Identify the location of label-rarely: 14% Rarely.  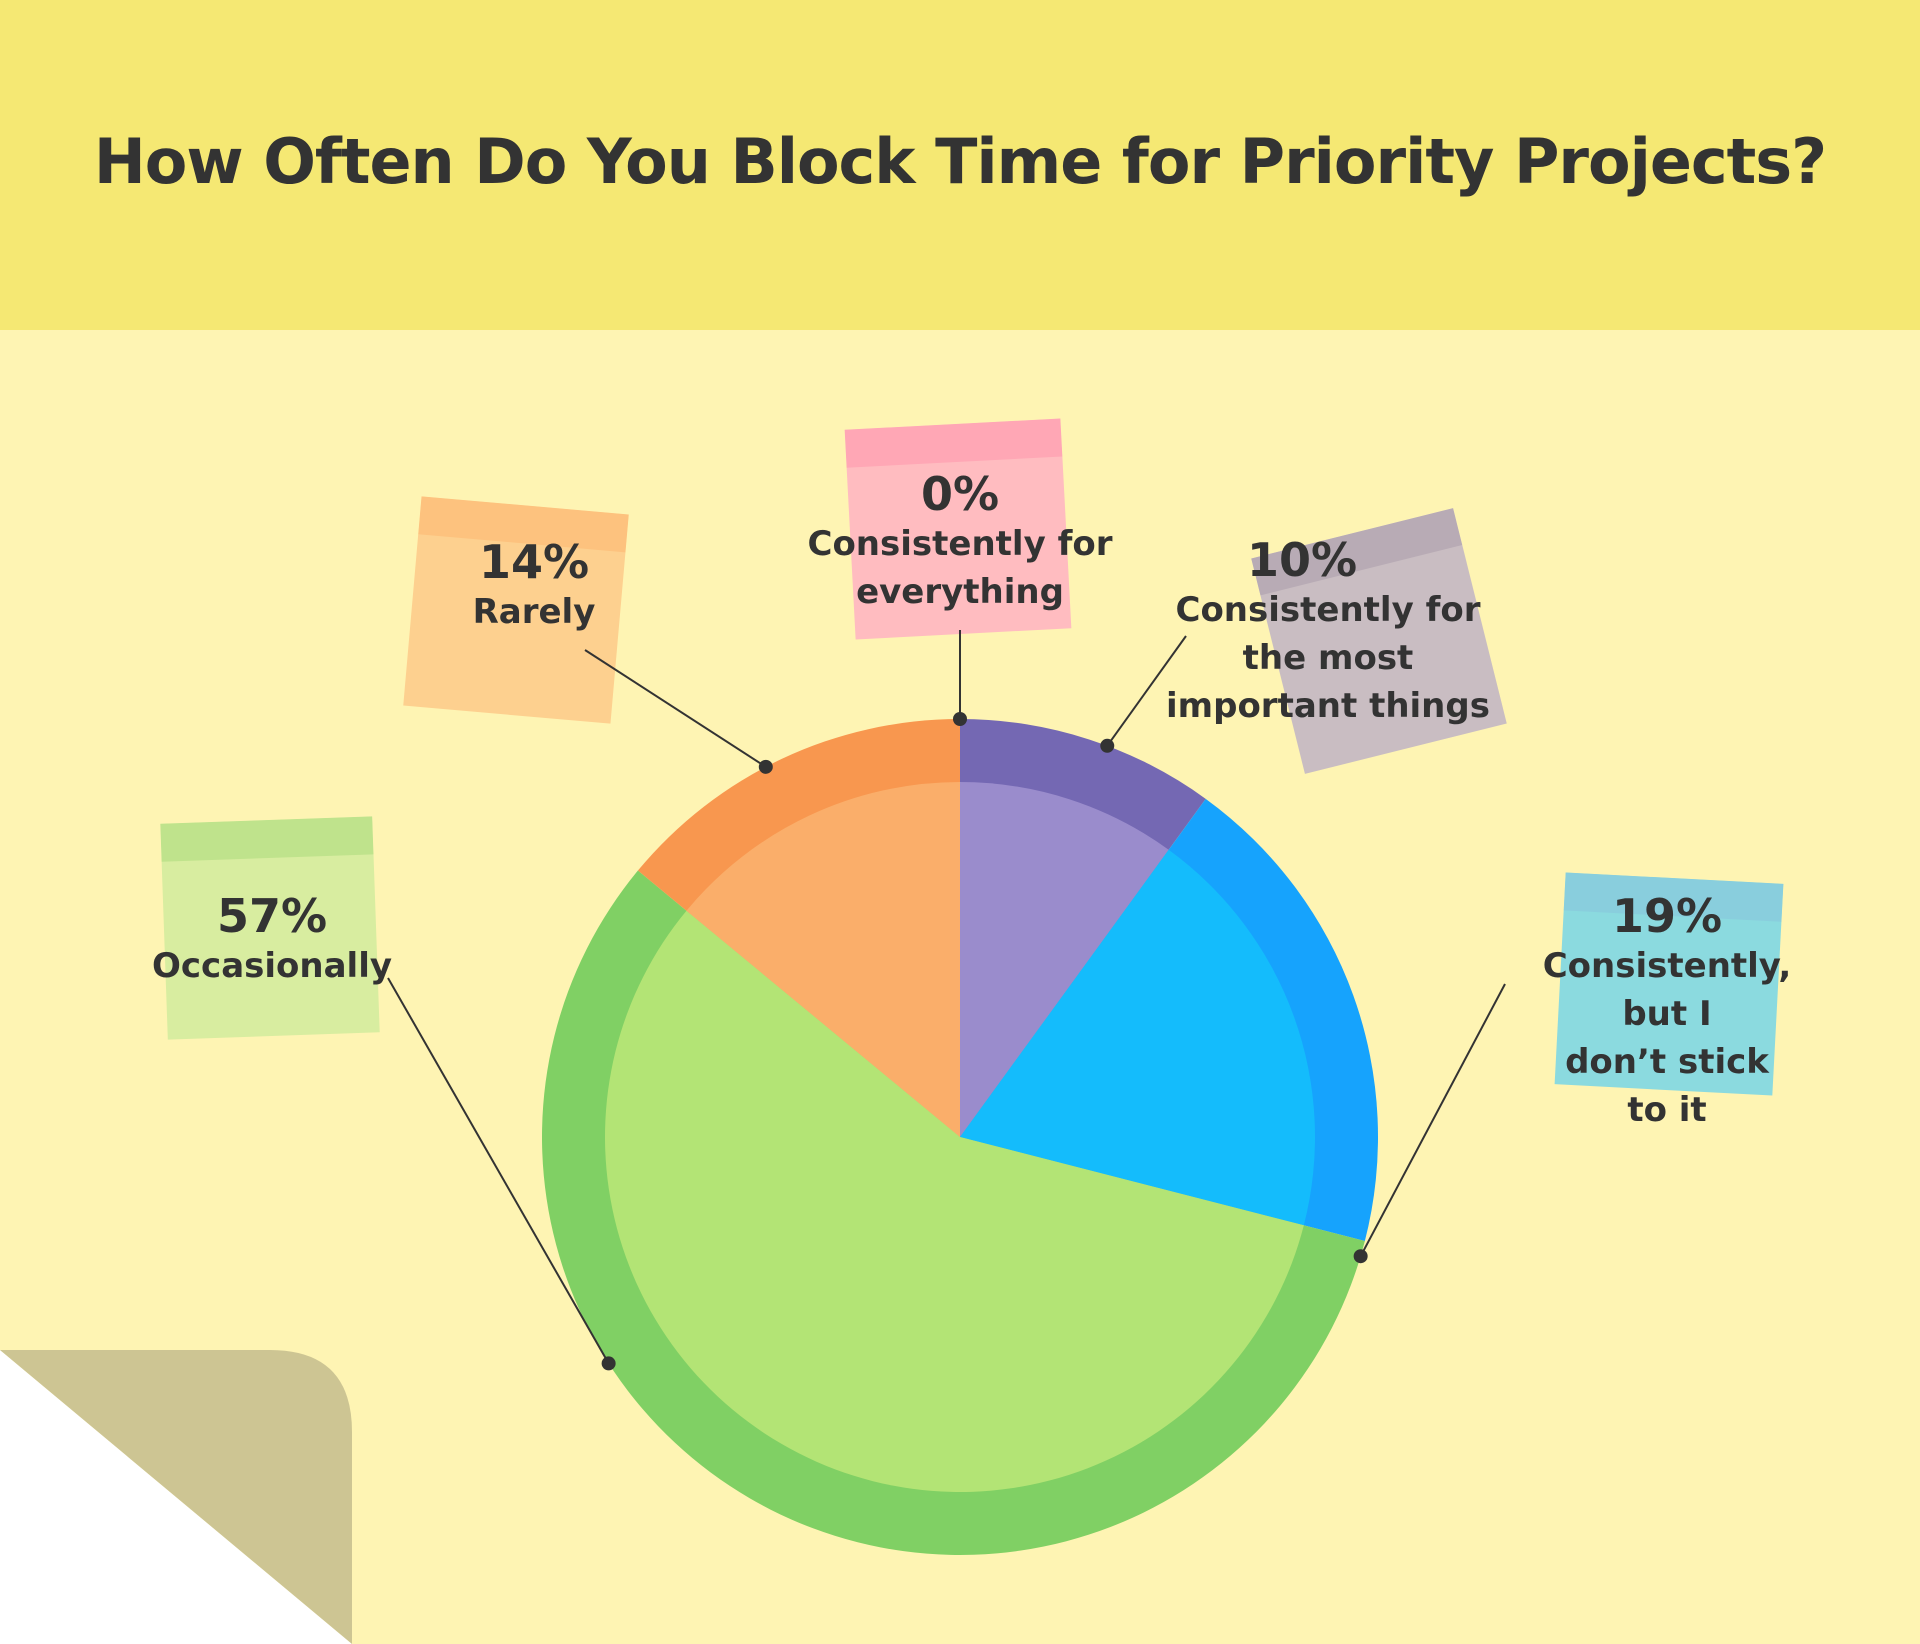
(534, 586).